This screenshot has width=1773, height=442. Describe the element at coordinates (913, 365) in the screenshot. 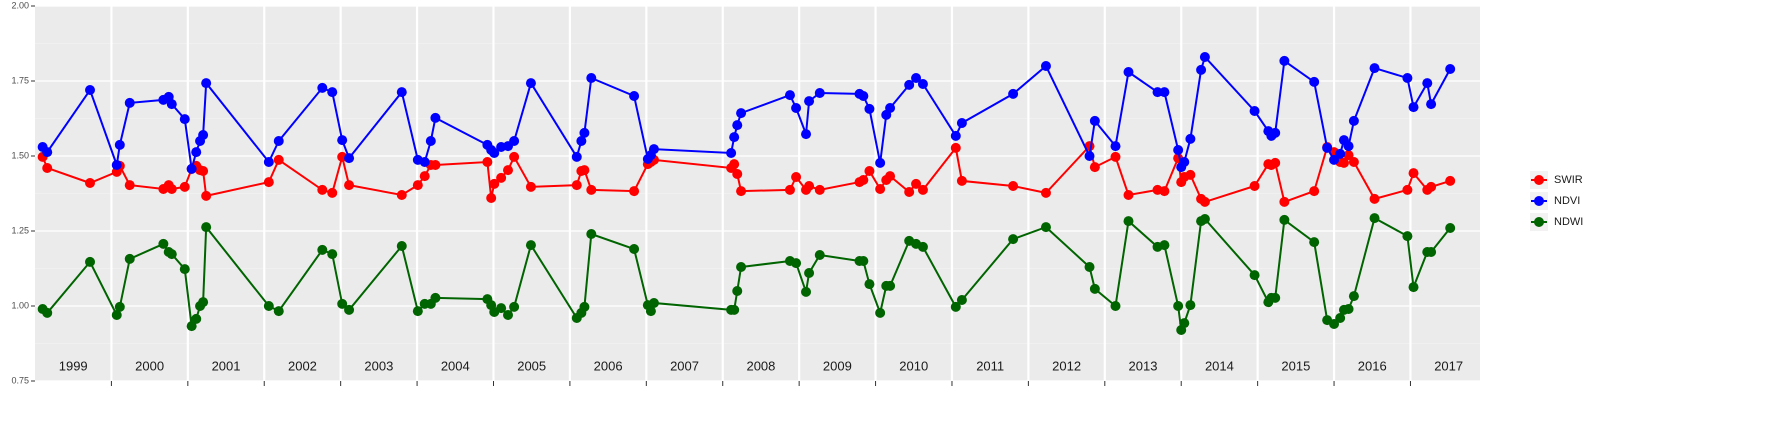

I see `year-label: 2010` at that location.